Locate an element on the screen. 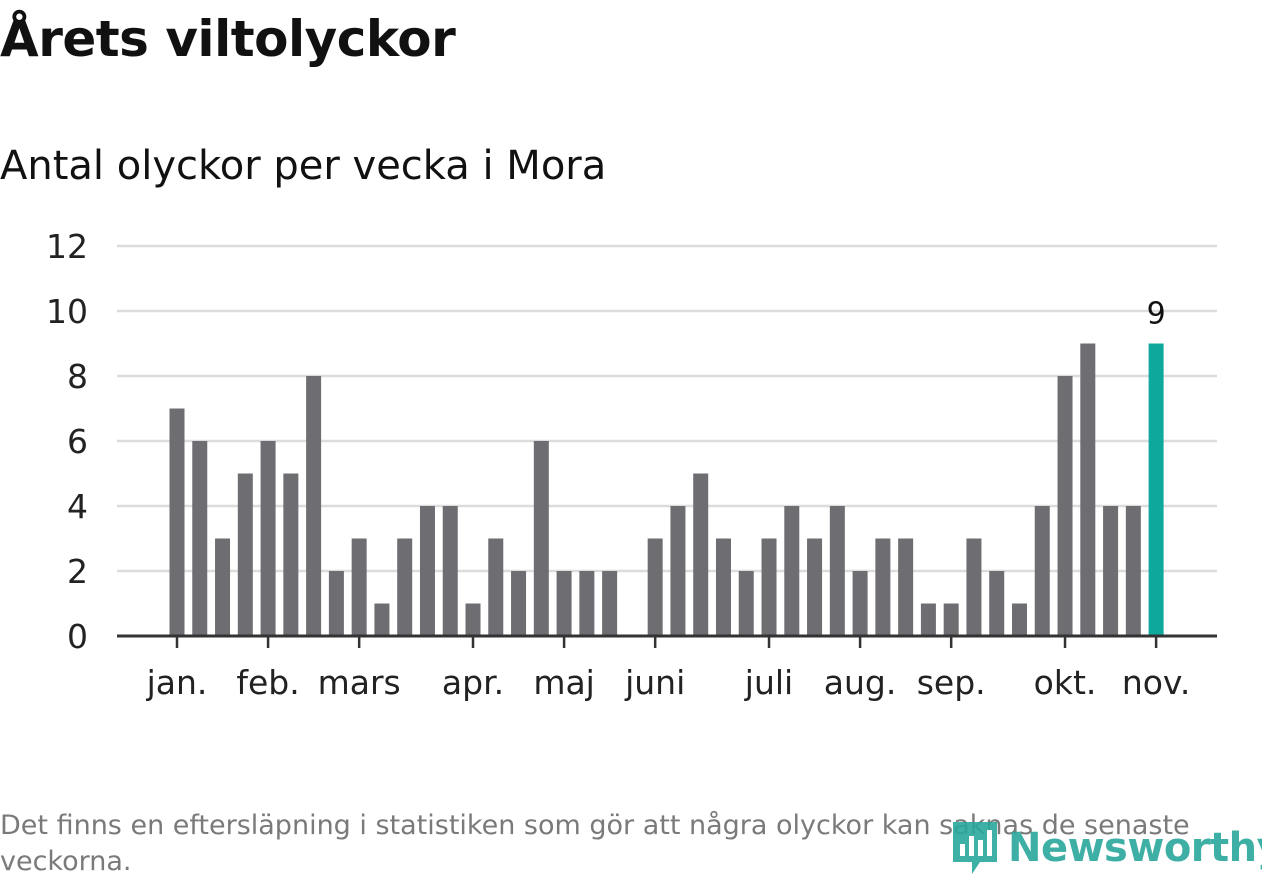 This screenshot has height=880, width=1262. newsworthy-logo: Newsworthy is located at coordinates (1106, 848).